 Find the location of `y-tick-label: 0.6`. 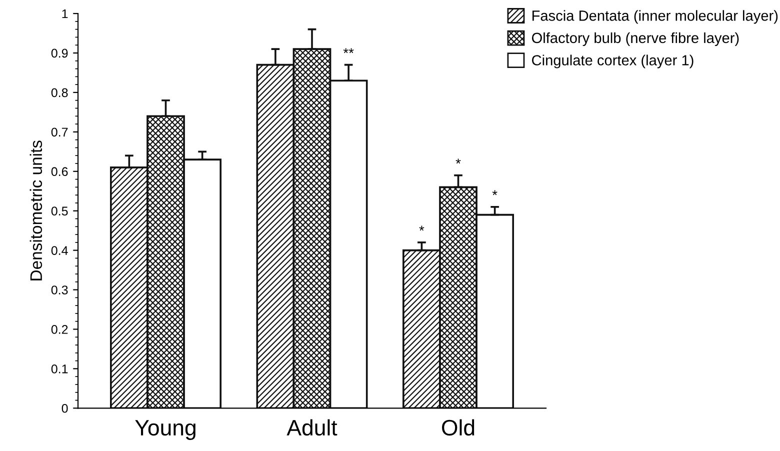

y-tick-label: 0.6 is located at coordinates (59, 171).